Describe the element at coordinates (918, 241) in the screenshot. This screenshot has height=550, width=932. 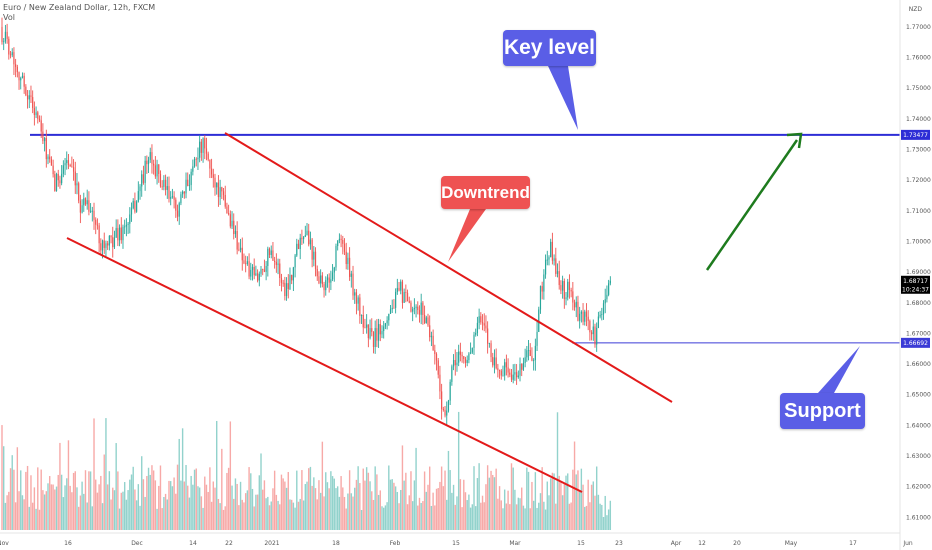
I see `price-tick-label: 1.70000` at that location.